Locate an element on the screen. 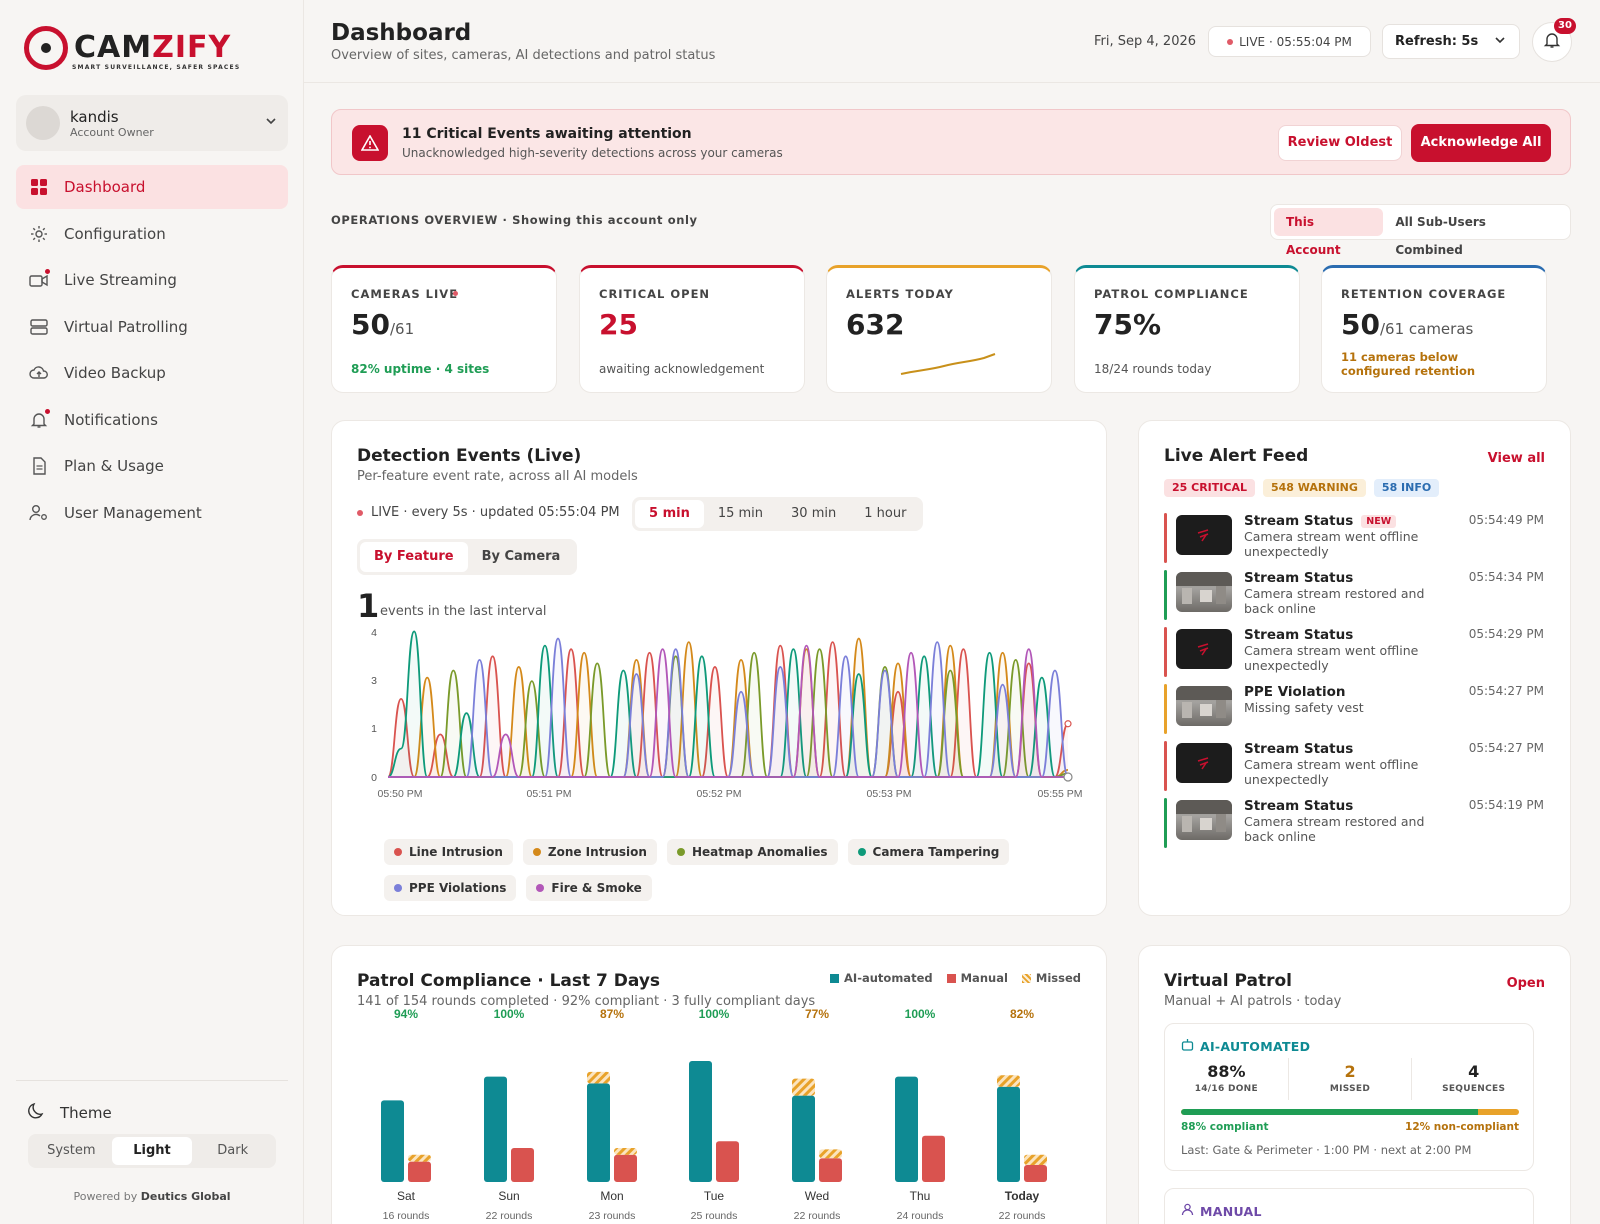 This screenshot has width=1600, height=1224. alert-title-text: Stream Status is located at coordinates (1299, 521).